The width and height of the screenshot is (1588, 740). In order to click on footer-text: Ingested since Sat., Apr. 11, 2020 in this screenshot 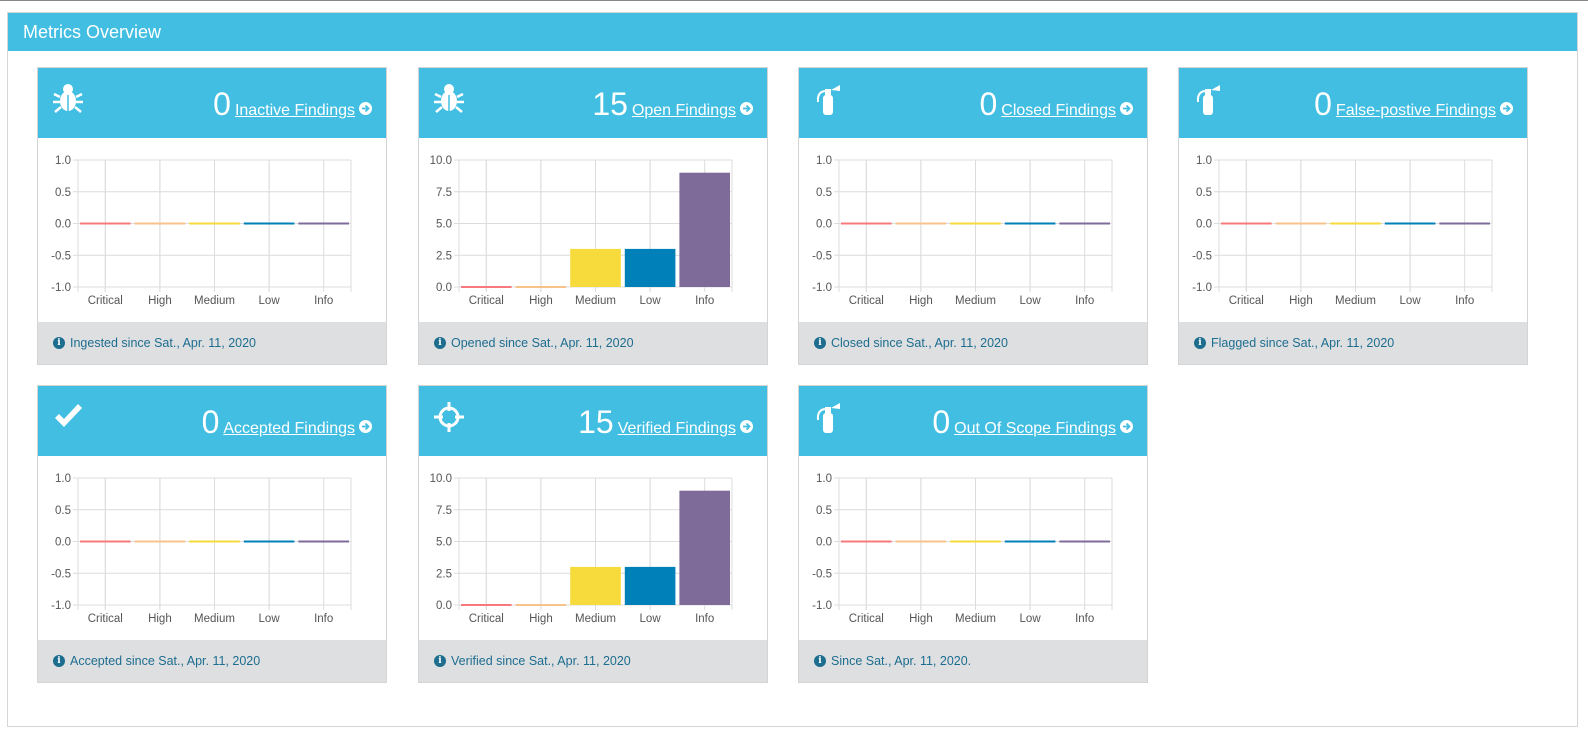, I will do `click(163, 343)`.